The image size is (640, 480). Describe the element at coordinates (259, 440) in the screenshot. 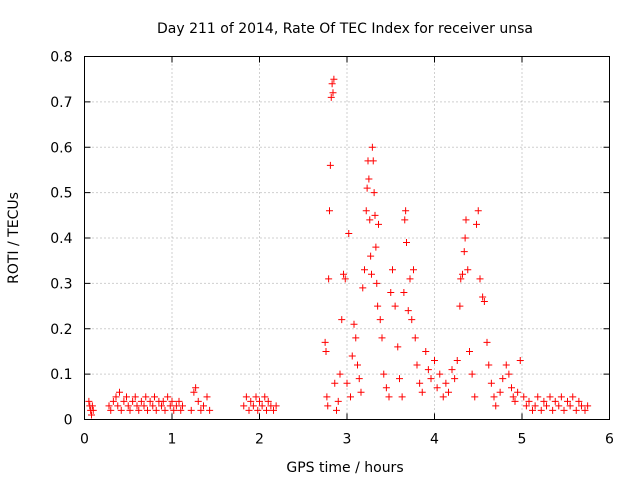

I see `x-tick-label: 2` at that location.